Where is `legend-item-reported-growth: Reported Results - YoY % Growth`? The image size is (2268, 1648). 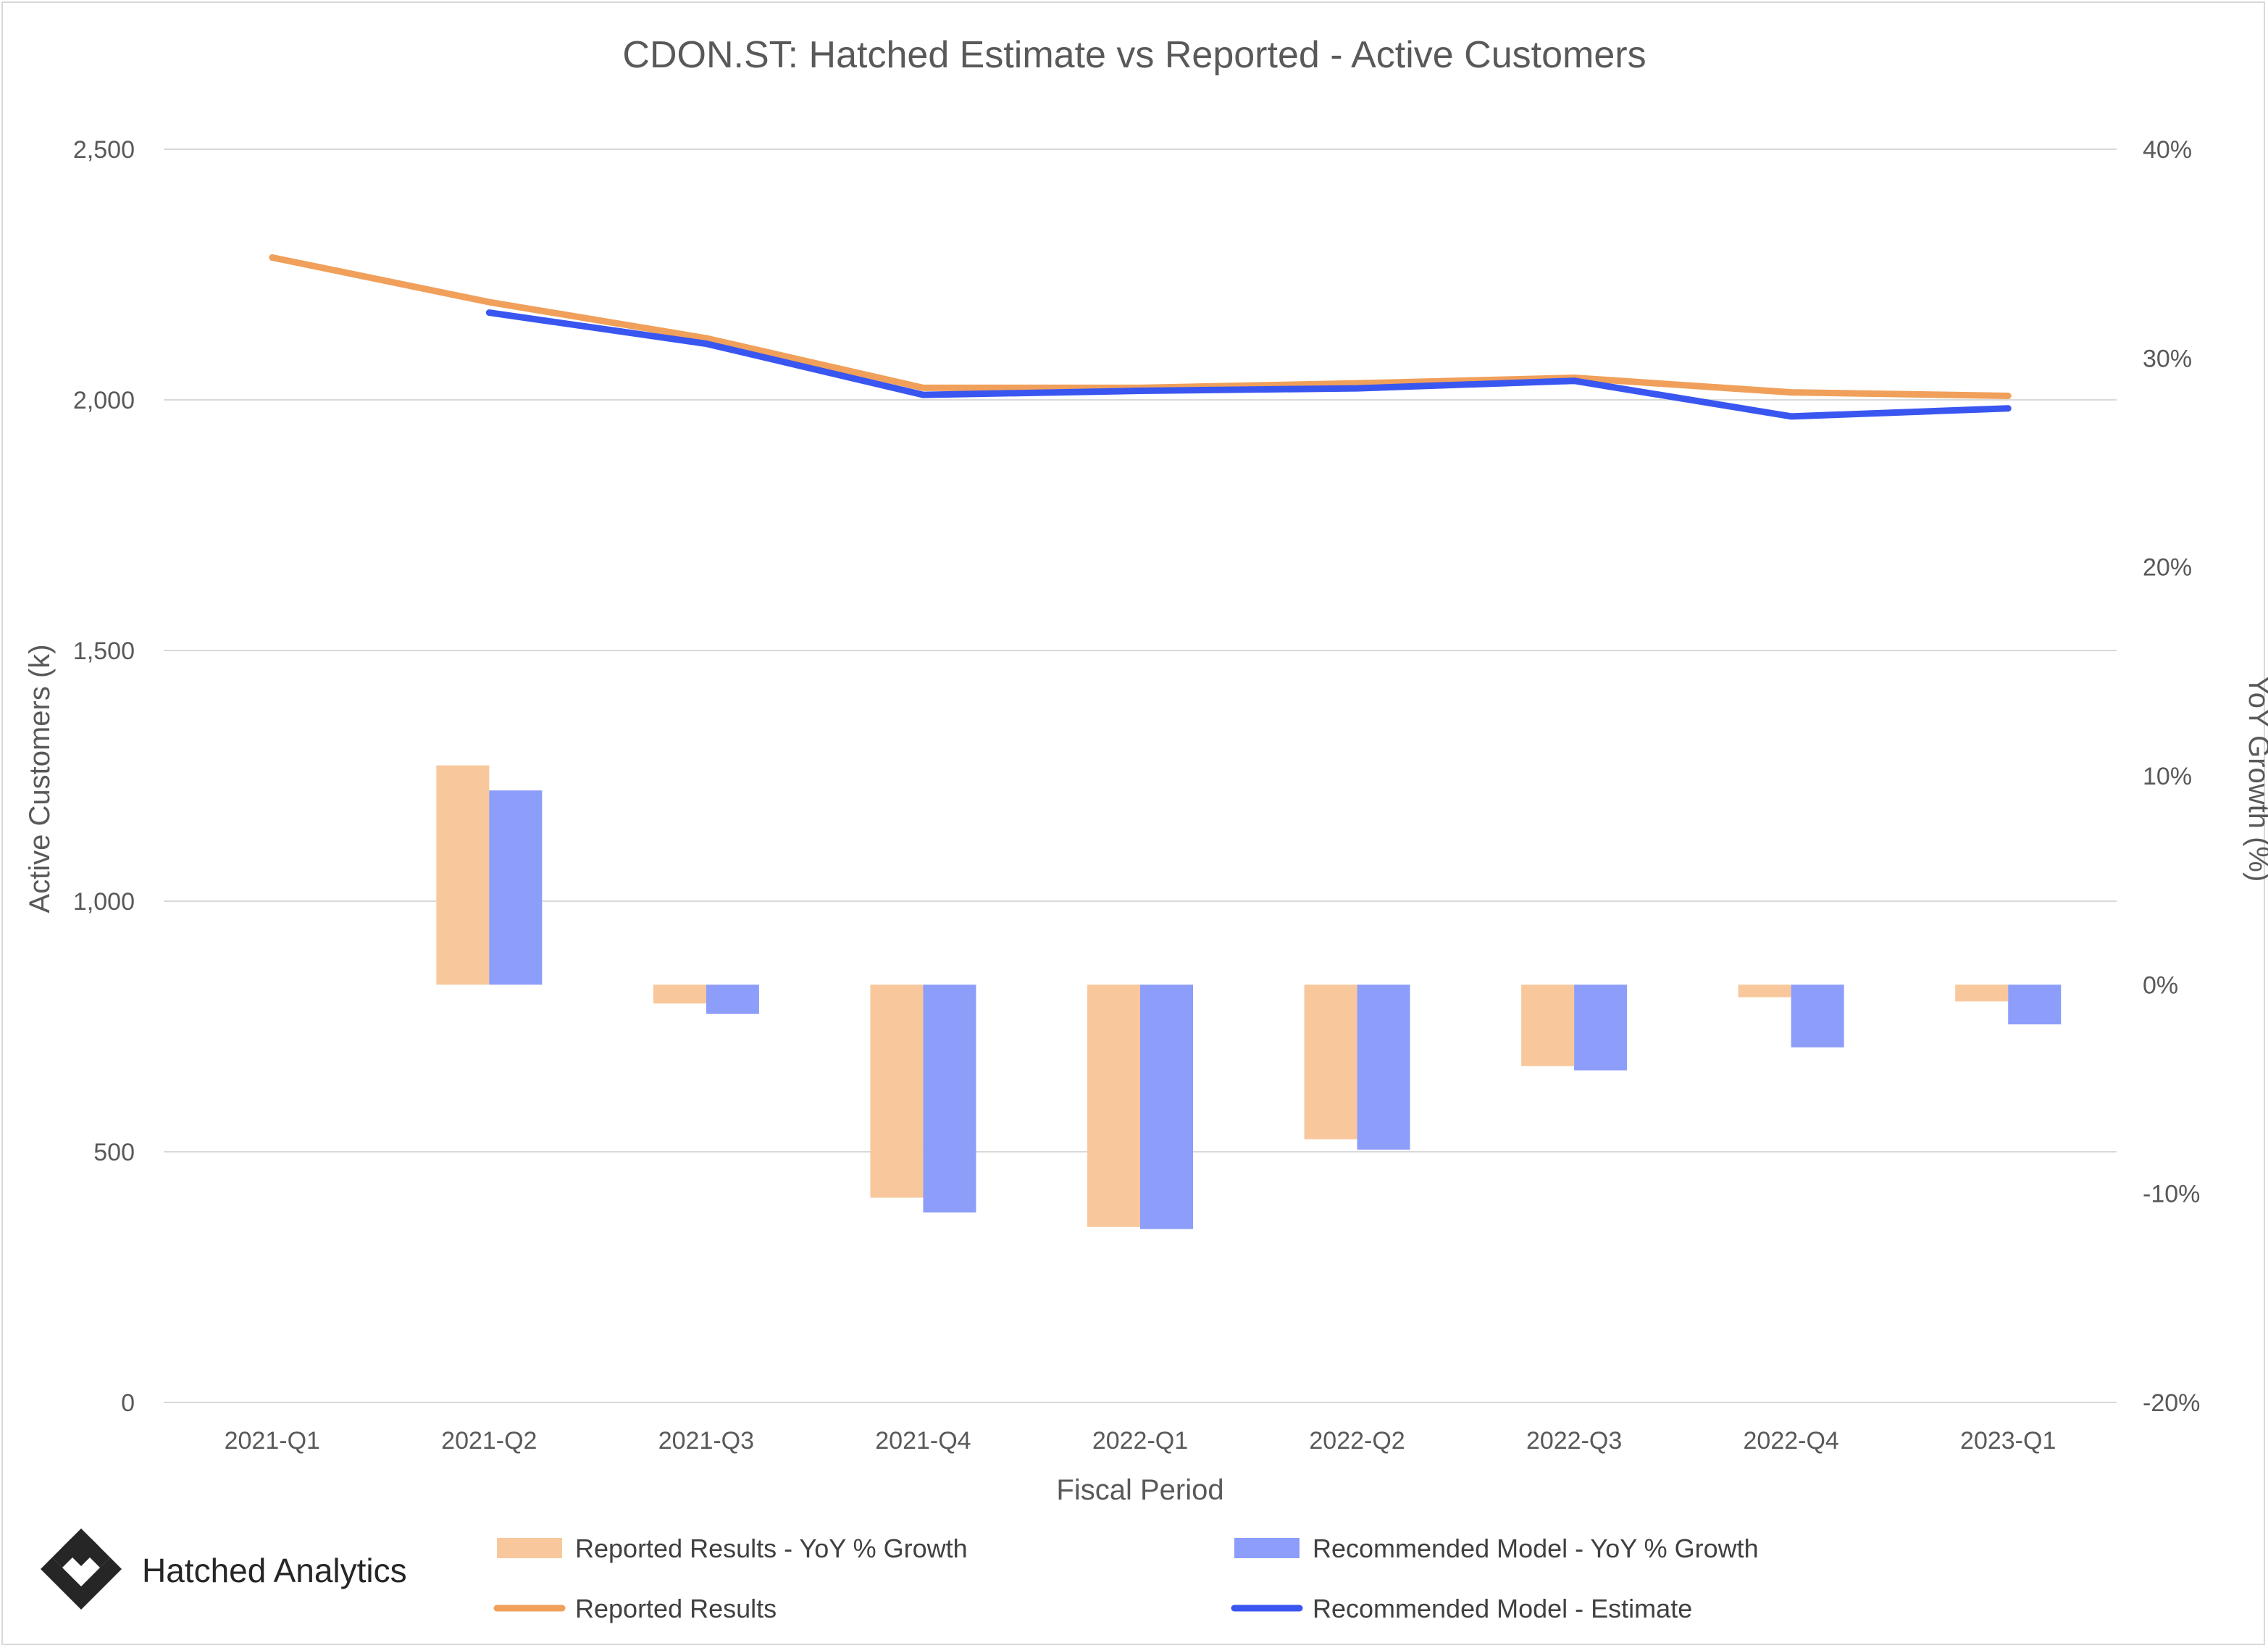 legend-item-reported-growth: Reported Results - YoY % Growth is located at coordinates (733, 1548).